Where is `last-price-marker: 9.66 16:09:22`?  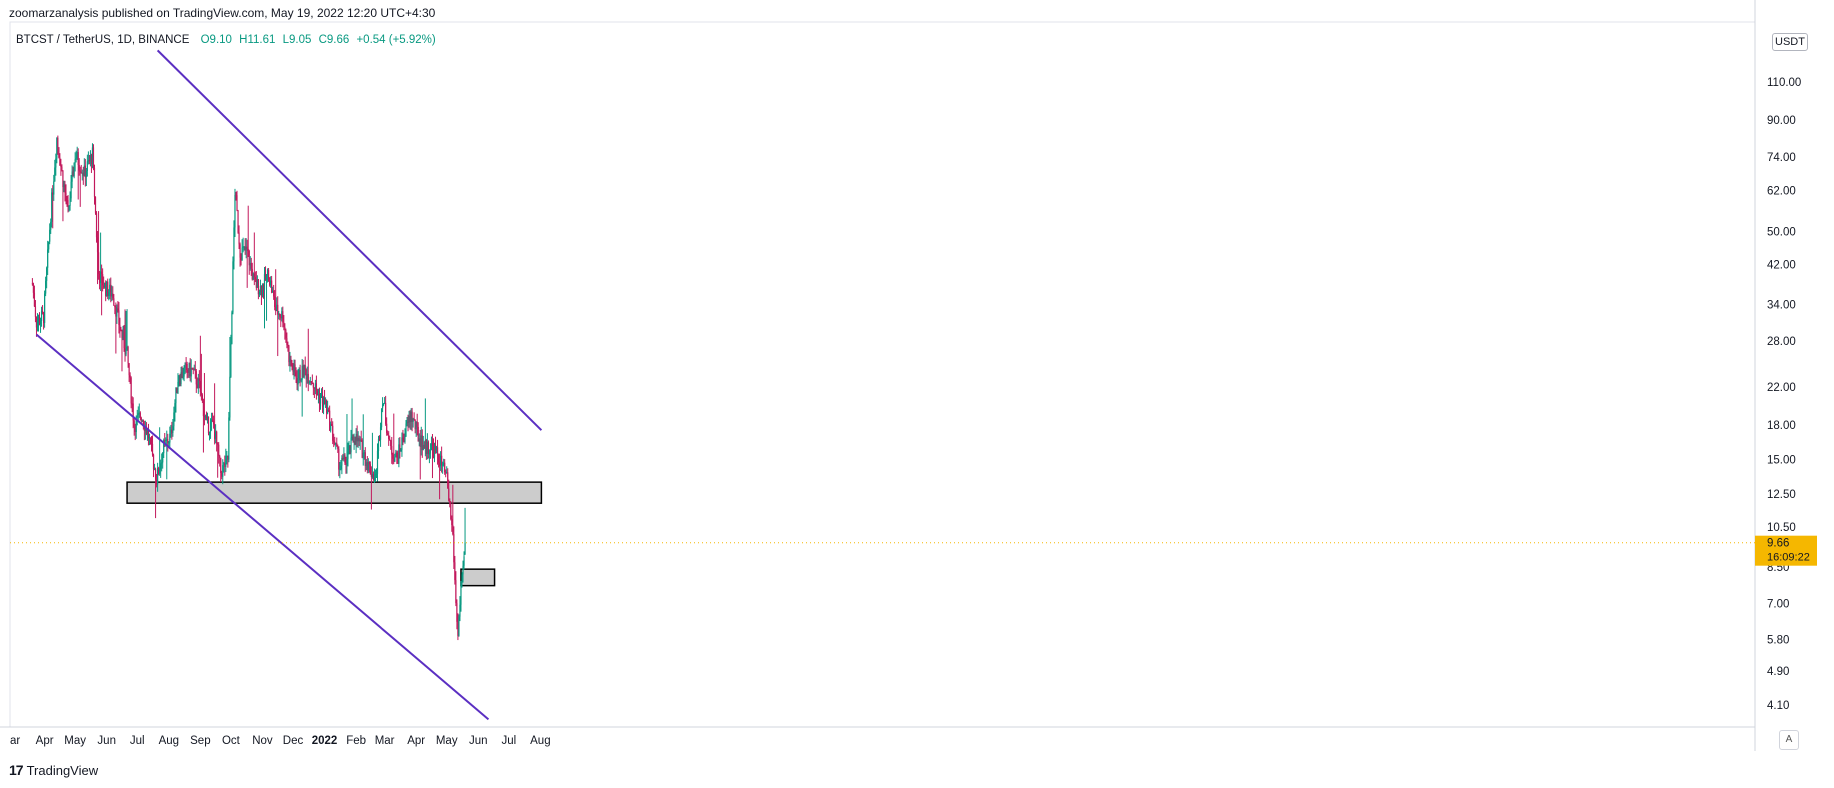 last-price-marker: 9.66 16:09:22 is located at coordinates (913, 550).